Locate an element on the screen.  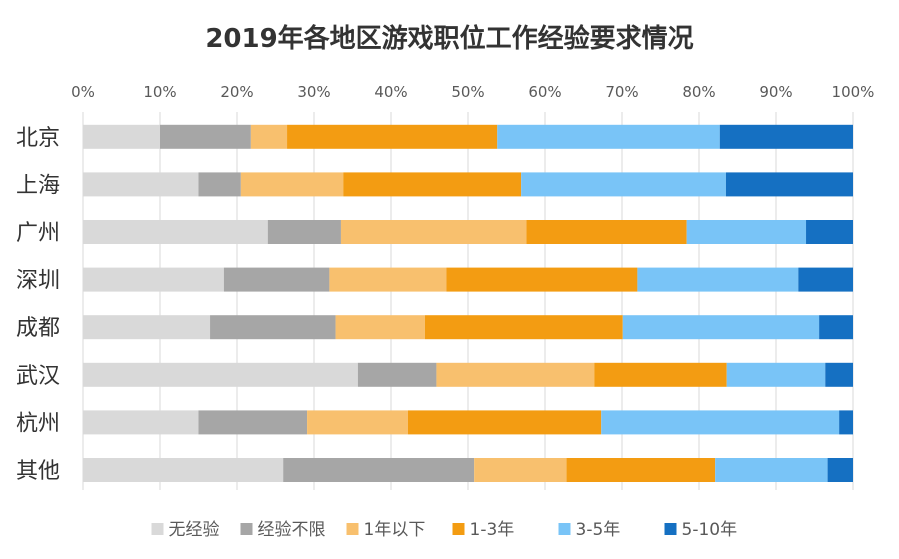
x-axis-ticks: 0% 10% 20% 30% 40% 50% 60% 70% 80% 90% 100% is located at coordinates (472, 92).